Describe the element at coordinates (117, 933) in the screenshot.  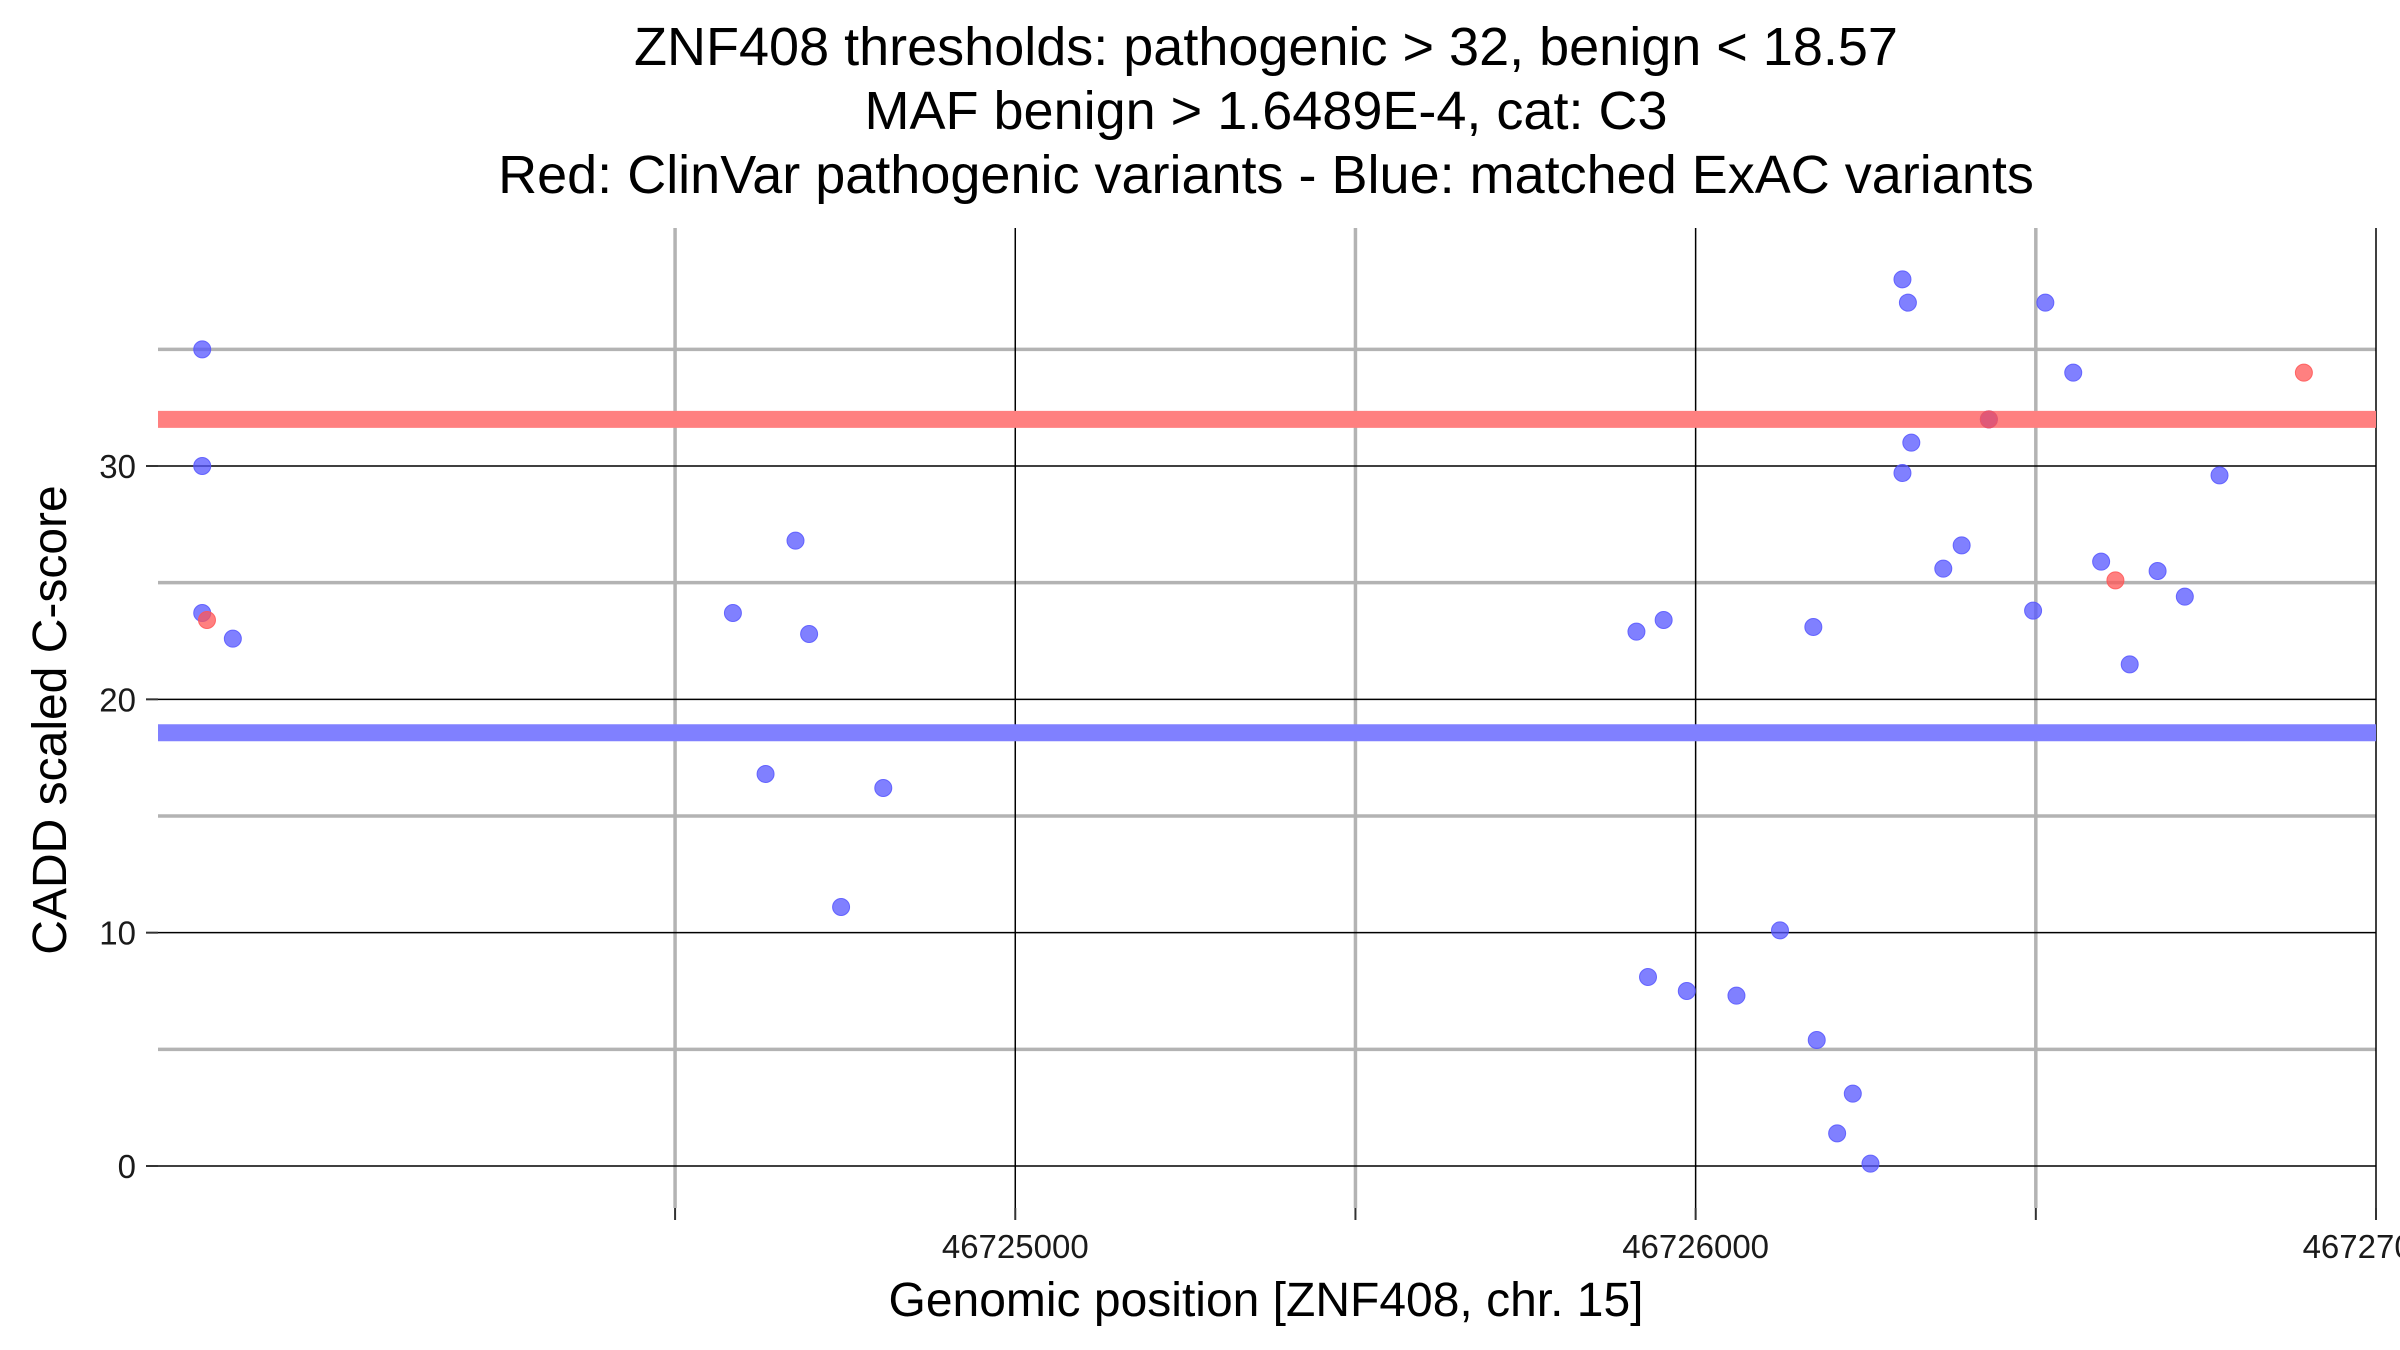
I see `y-tick-label: 10` at that location.